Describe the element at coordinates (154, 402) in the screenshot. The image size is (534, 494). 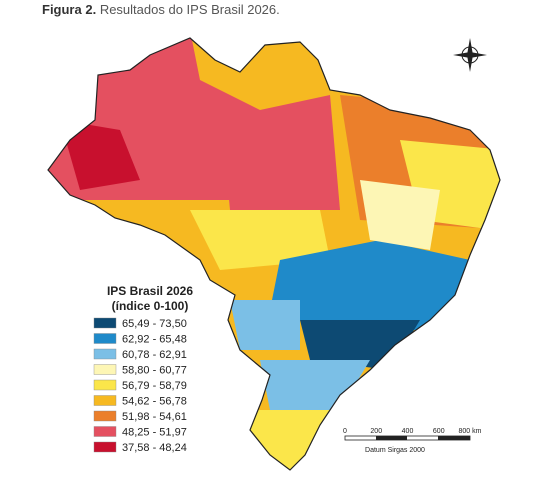
I see `legend-label: 54,62 - 56,78` at that location.